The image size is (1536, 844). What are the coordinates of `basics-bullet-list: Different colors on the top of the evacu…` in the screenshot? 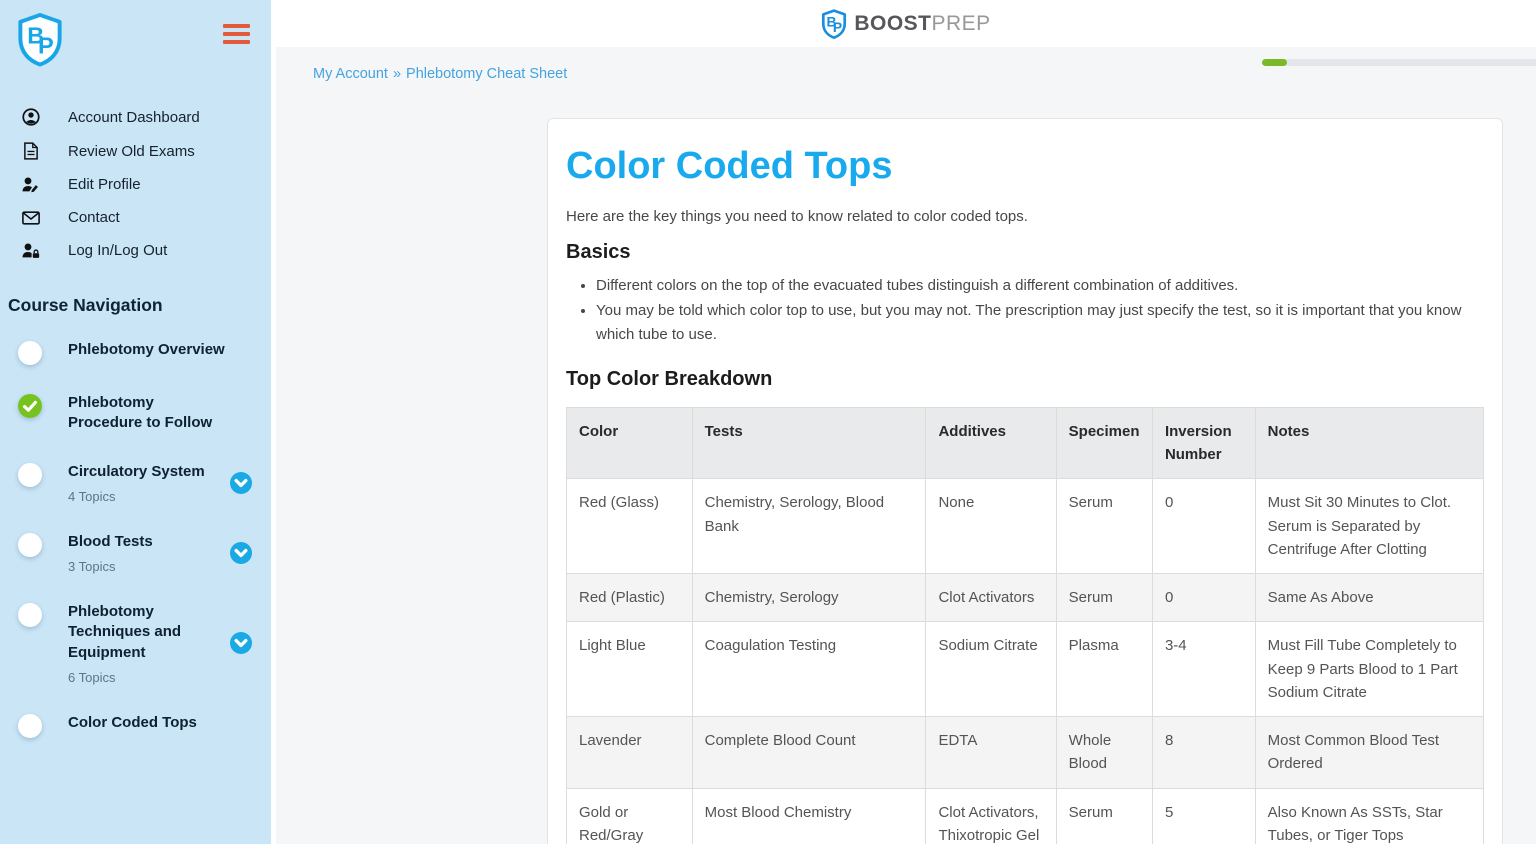 It's located at (1025, 310).